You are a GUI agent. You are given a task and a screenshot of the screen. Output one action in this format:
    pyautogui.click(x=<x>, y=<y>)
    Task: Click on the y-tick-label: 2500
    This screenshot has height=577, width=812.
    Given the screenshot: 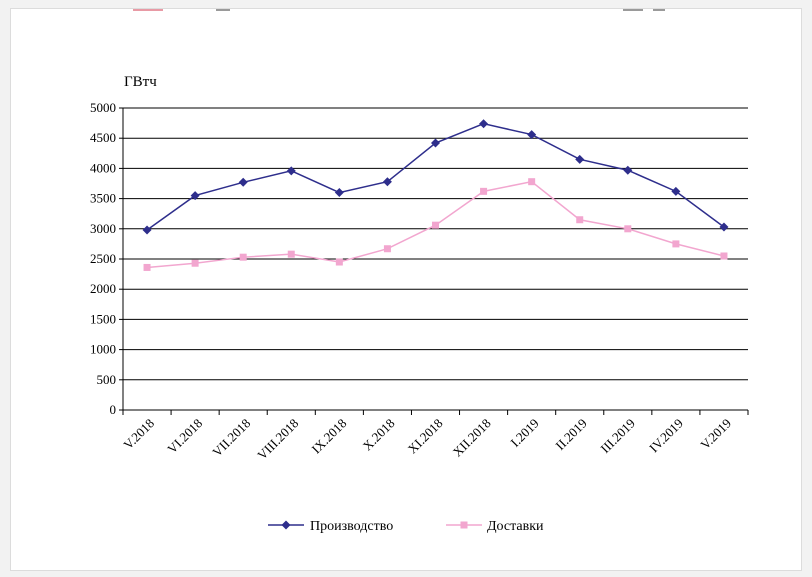 What is the action you would take?
    pyautogui.click(x=103, y=258)
    